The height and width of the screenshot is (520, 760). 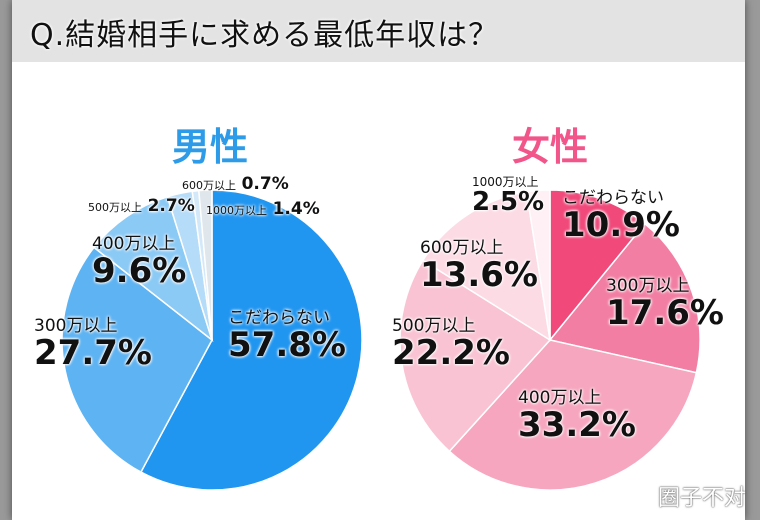 I want to click on female-label-0: こだわらない 10.9%, so click(x=621, y=216).